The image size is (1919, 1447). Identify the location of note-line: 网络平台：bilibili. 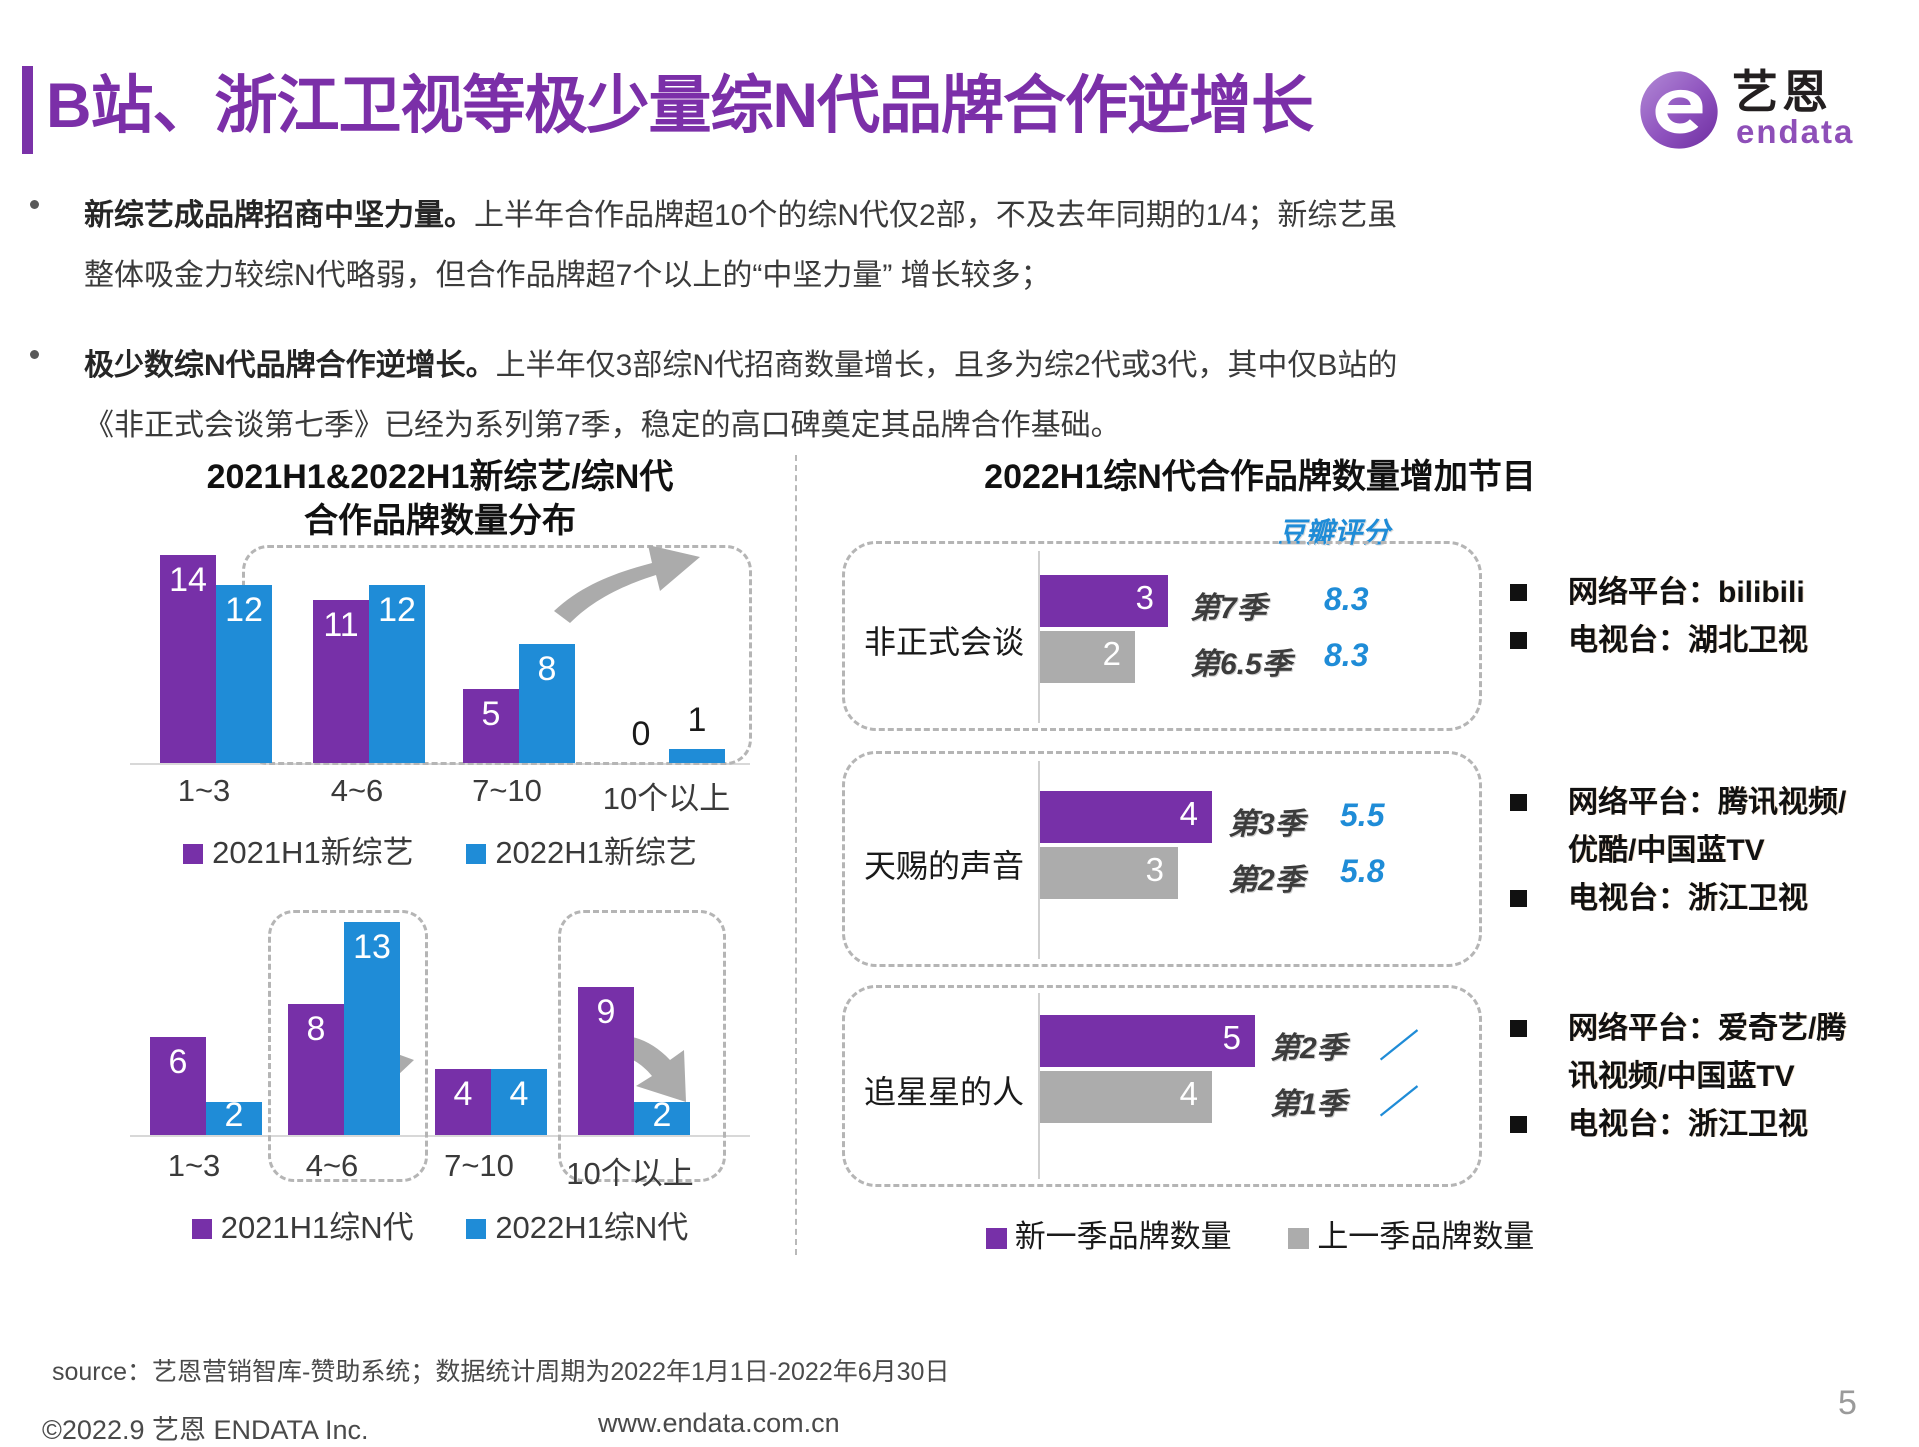
(1710, 593).